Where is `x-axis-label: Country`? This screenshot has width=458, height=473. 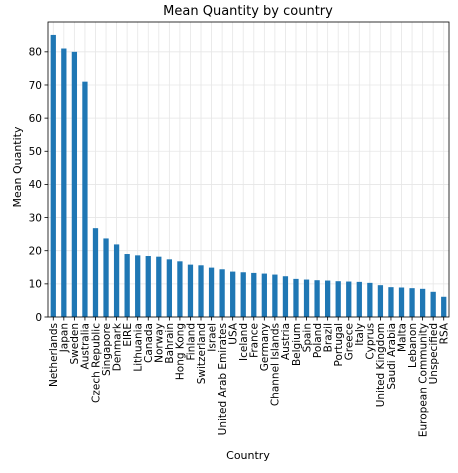
x-axis-label: Country is located at coordinates (248, 455).